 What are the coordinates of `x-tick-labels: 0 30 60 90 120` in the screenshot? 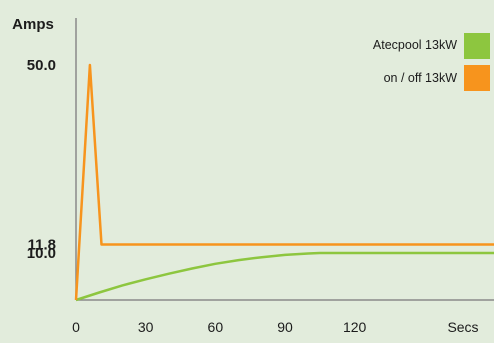 It's located at (219, 327).